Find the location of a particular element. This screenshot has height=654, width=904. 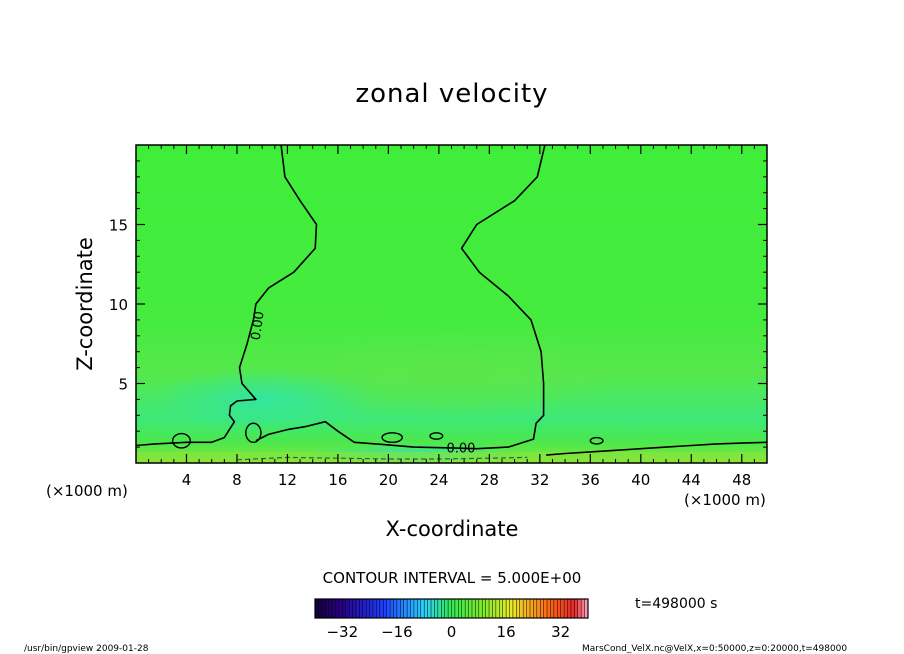

chart-title: zonal velocity is located at coordinates (451, 94).